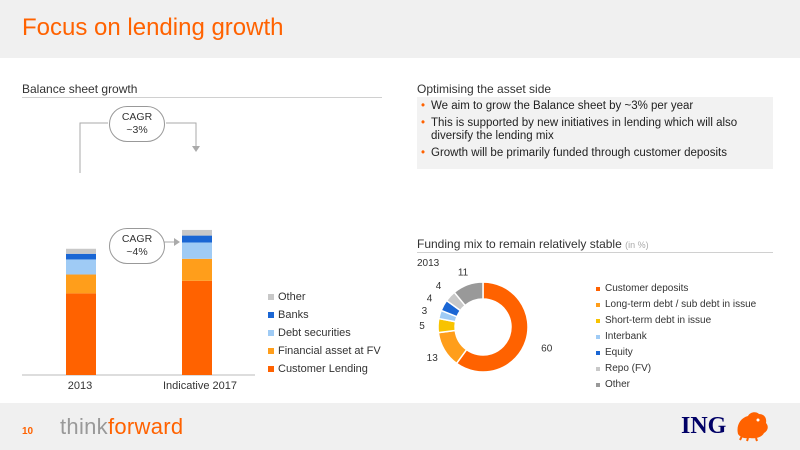 The height and width of the screenshot is (450, 800). Describe the element at coordinates (752, 427) in the screenshot. I see `lion-icon` at that location.